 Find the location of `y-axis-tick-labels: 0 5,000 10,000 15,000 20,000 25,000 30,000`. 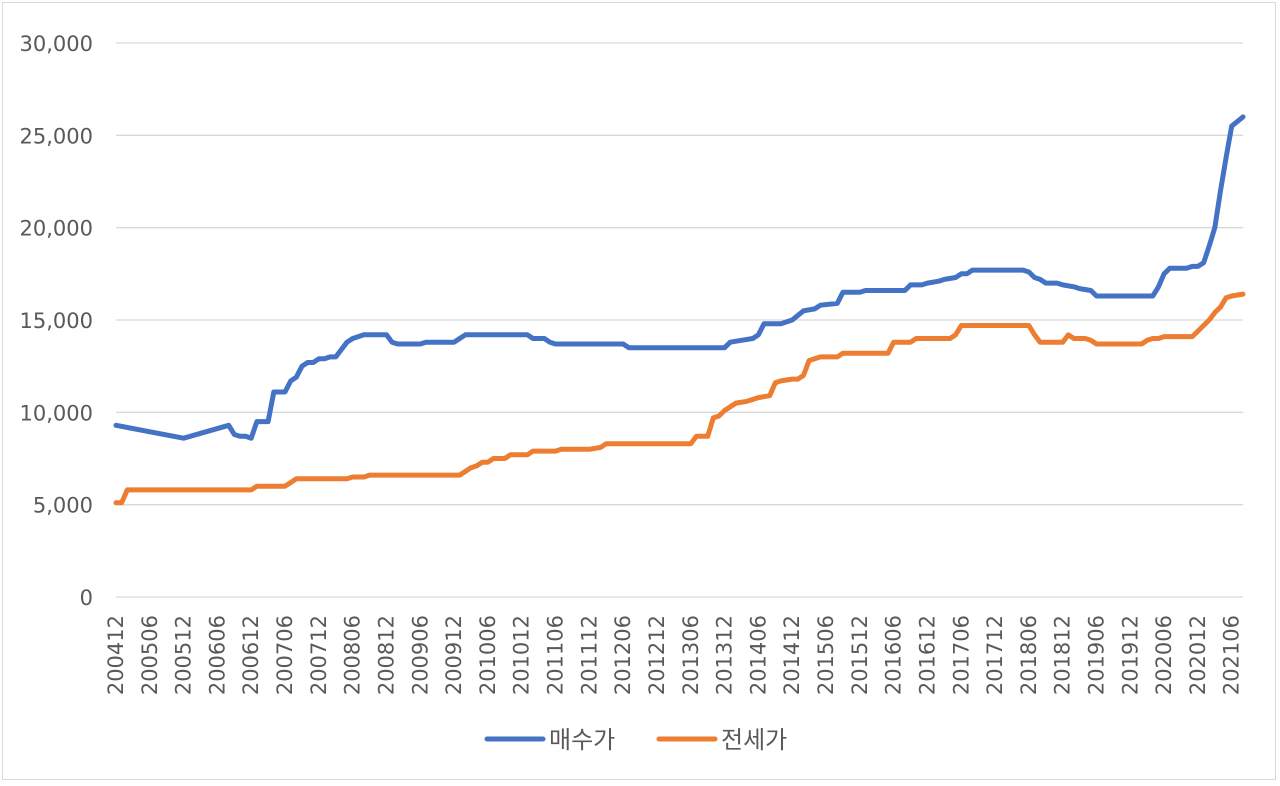

y-axis-tick-labels: 0 5,000 10,000 15,000 20,000 25,000 30,000 is located at coordinates (56, 321).